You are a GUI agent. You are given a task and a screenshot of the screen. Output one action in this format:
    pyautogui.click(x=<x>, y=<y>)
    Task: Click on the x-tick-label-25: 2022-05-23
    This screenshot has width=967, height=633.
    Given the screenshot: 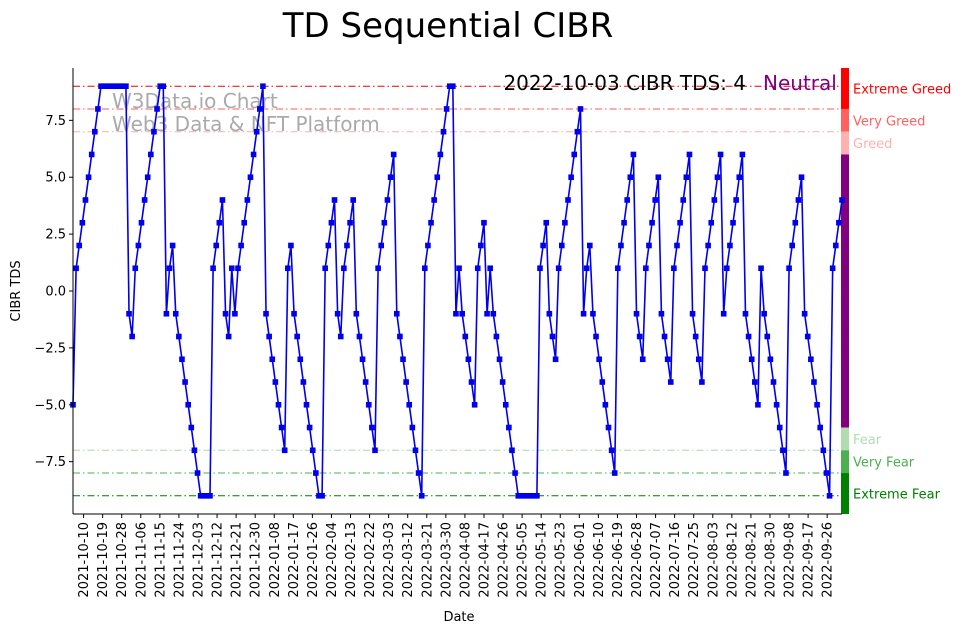 What is the action you would take?
    pyautogui.click(x=561, y=560)
    